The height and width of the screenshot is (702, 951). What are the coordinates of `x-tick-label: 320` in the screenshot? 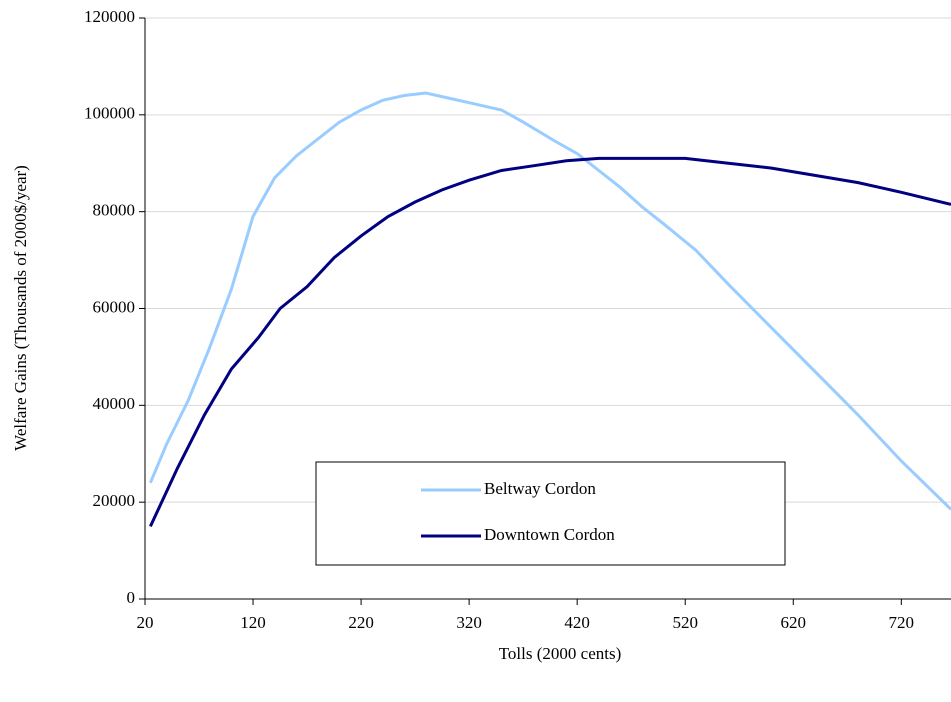 It's located at (469, 622).